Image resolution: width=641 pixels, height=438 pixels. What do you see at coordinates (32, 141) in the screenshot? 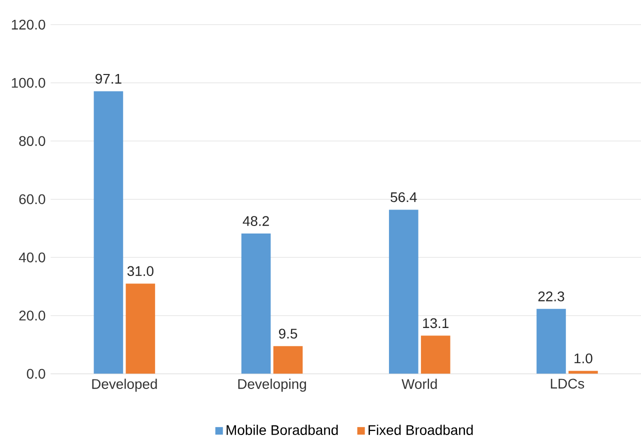
I see `y-tick-label: 80.0` at bounding box center [32, 141].